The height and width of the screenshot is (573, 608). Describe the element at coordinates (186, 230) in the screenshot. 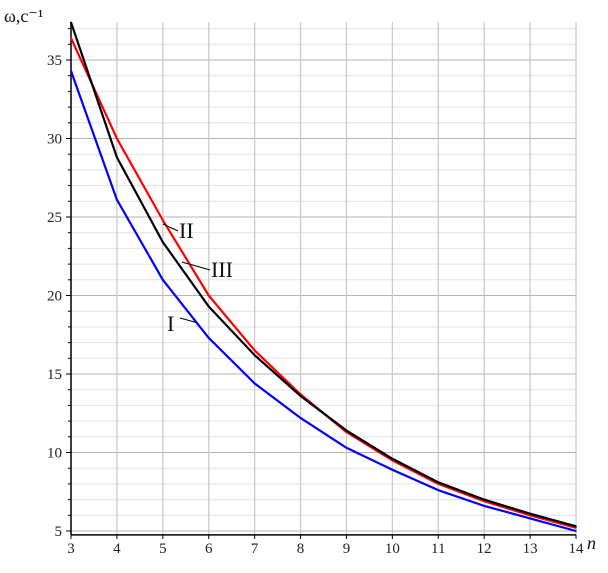

I see `annotation-II: II` at that location.